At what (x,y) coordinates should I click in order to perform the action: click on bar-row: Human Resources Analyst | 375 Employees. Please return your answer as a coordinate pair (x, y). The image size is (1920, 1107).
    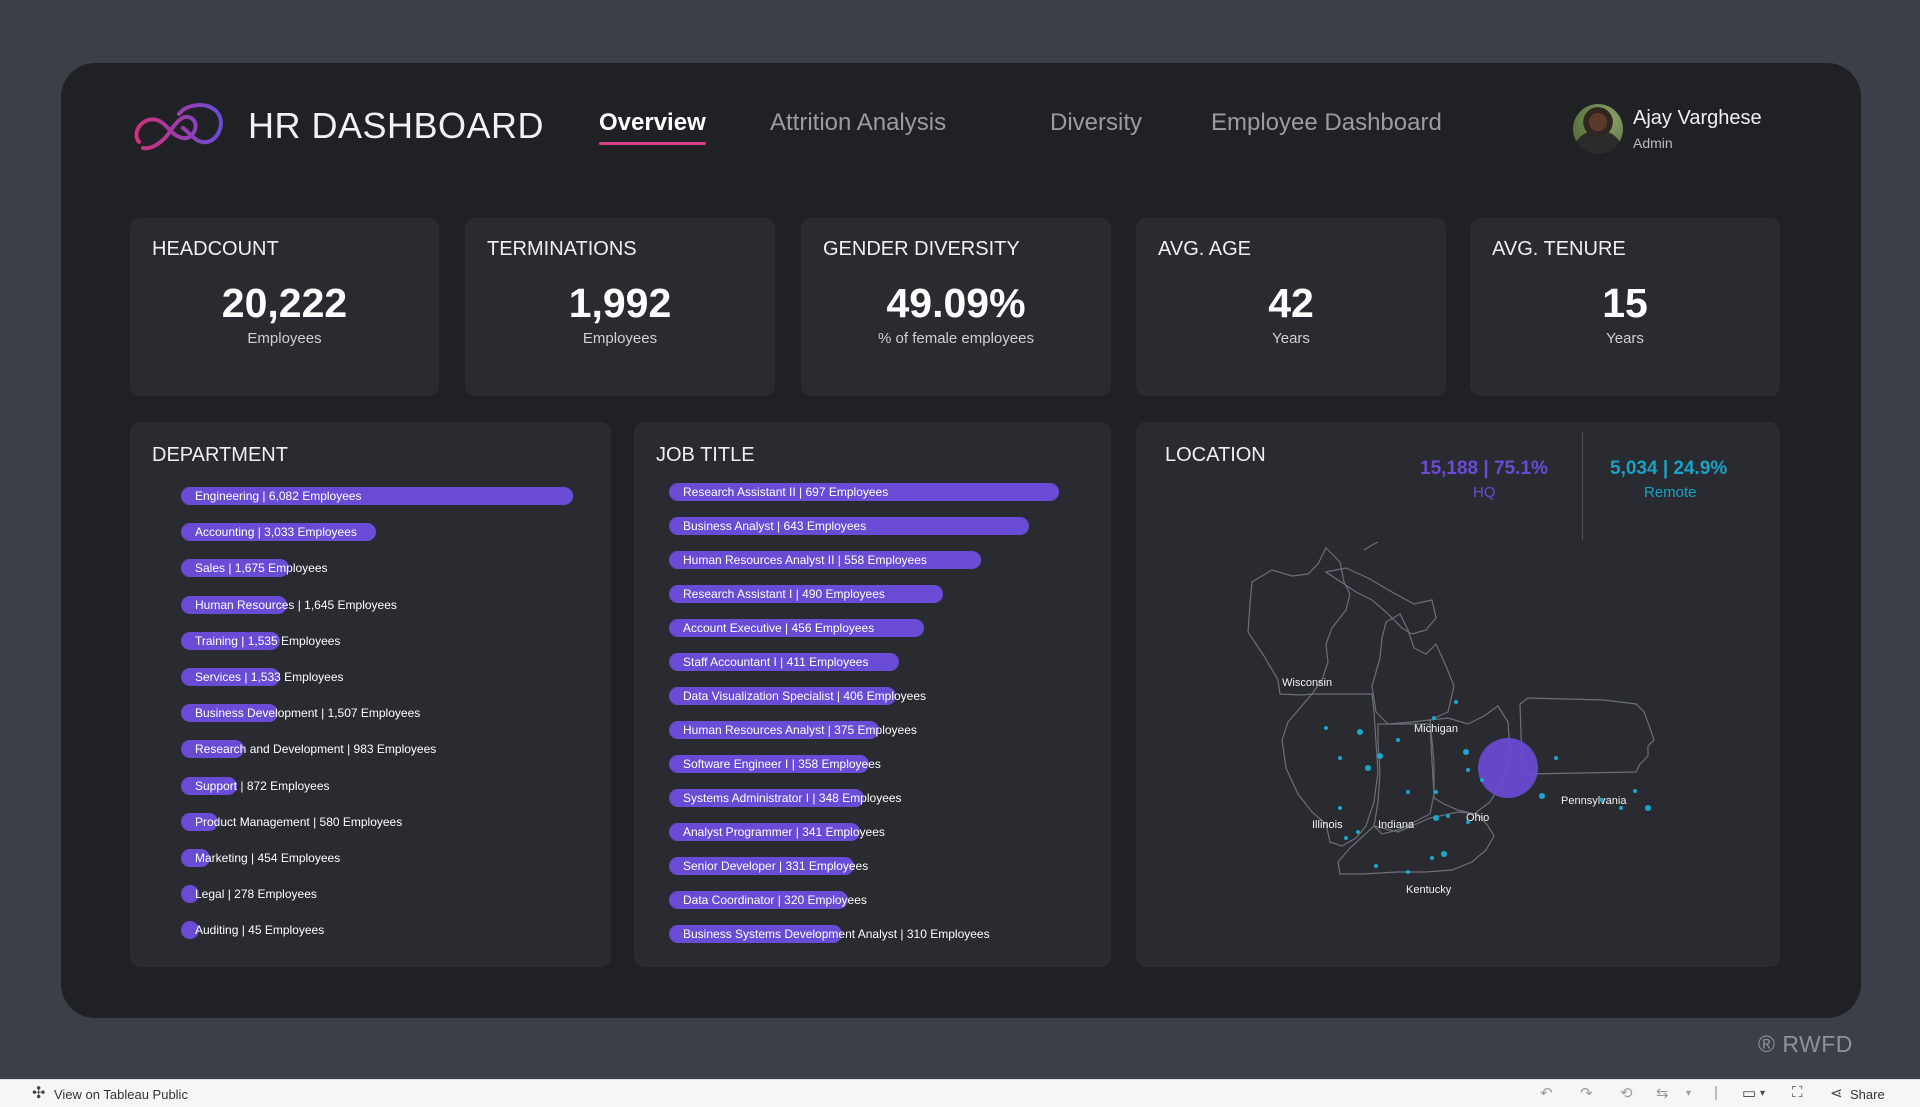
    Looking at the image, I should click on (884, 730).